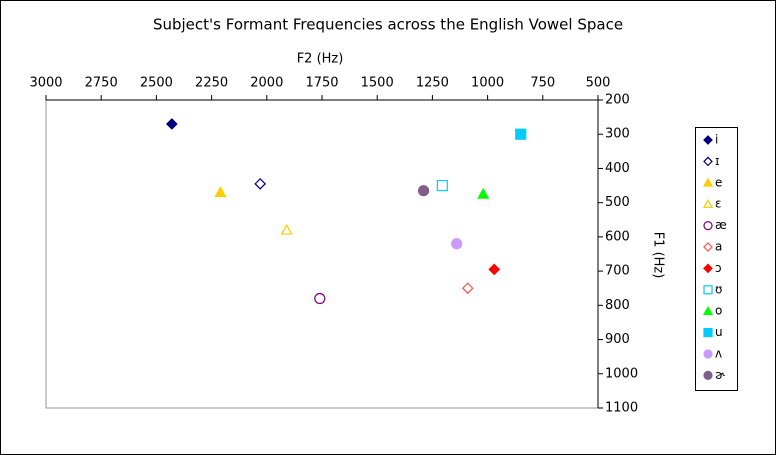 The height and width of the screenshot is (455, 776). Describe the element at coordinates (720, 375) in the screenshot. I see `legend-label: ɚ` at that location.